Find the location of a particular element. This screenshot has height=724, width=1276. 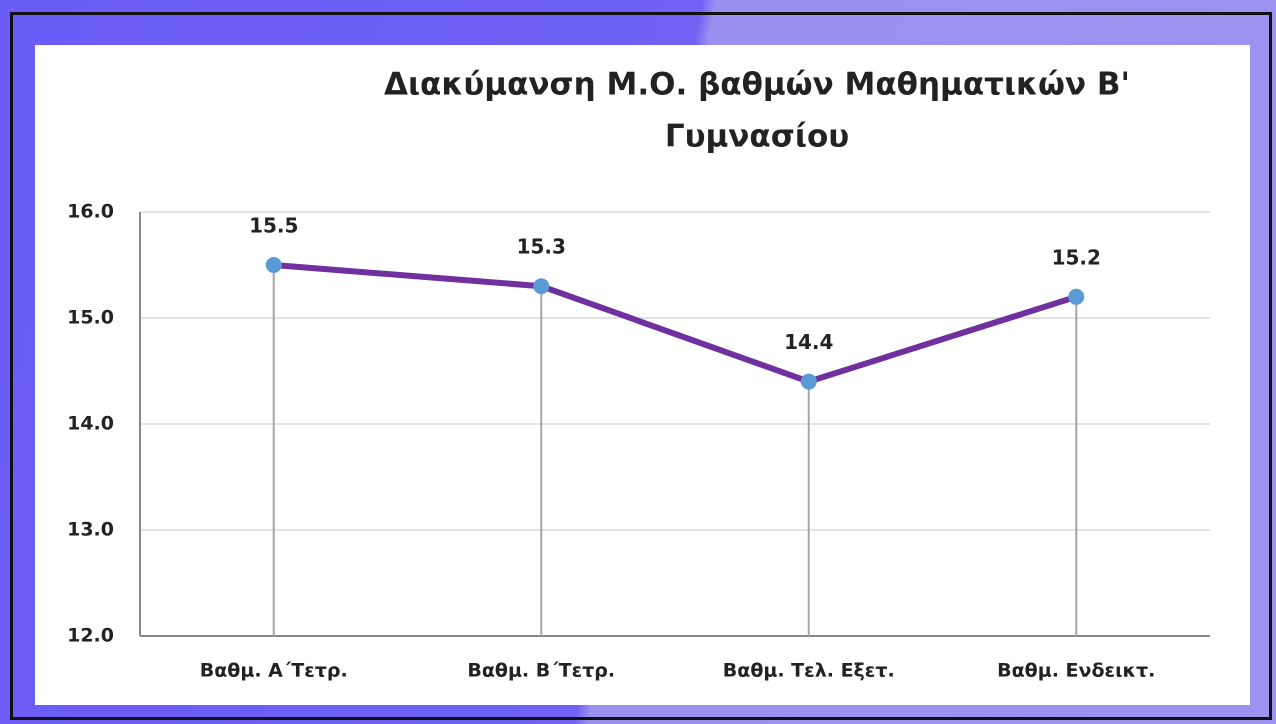

data-label: 15.5 is located at coordinates (273, 226).